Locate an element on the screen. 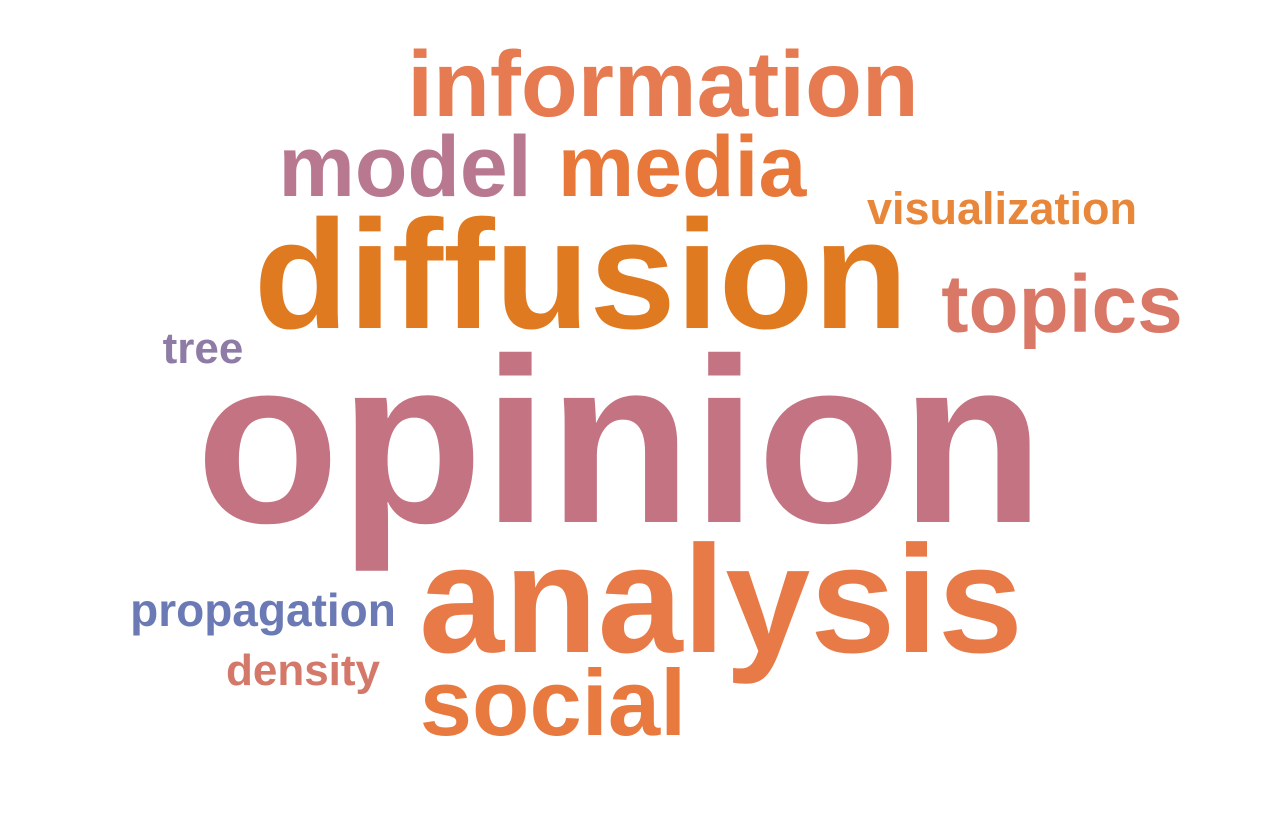 This screenshot has width=1262, height=814. word-social: social is located at coordinates (553, 702).